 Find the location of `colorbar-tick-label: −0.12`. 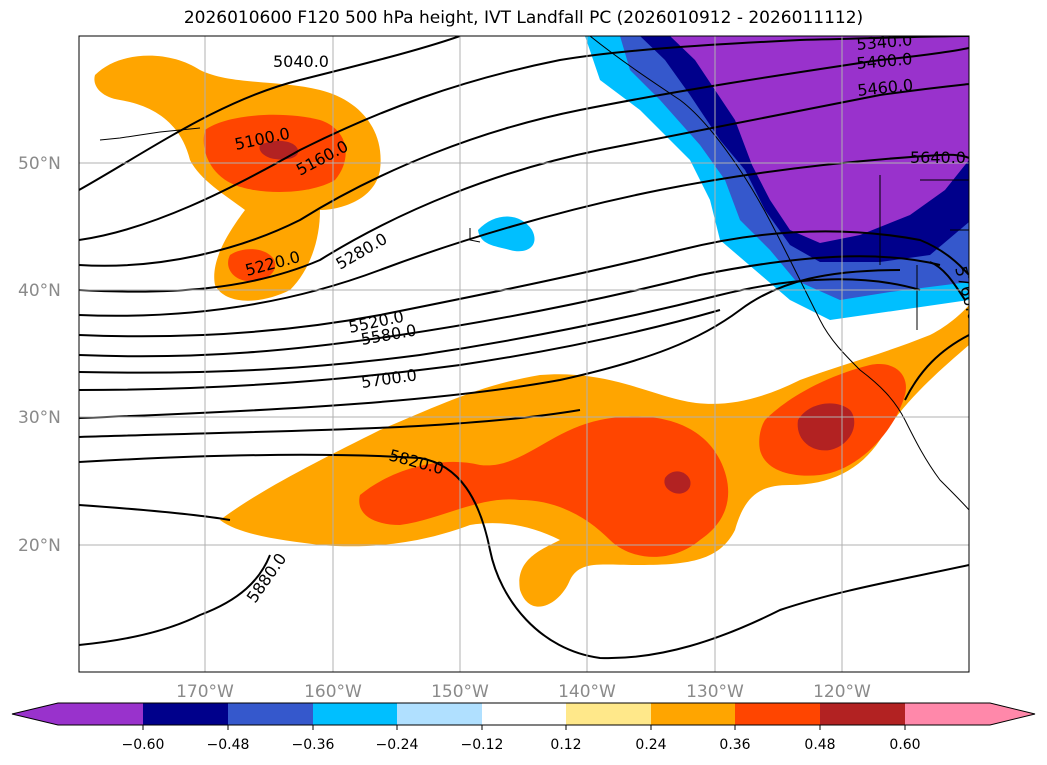

colorbar-tick-label: −0.12 is located at coordinates (482, 745).